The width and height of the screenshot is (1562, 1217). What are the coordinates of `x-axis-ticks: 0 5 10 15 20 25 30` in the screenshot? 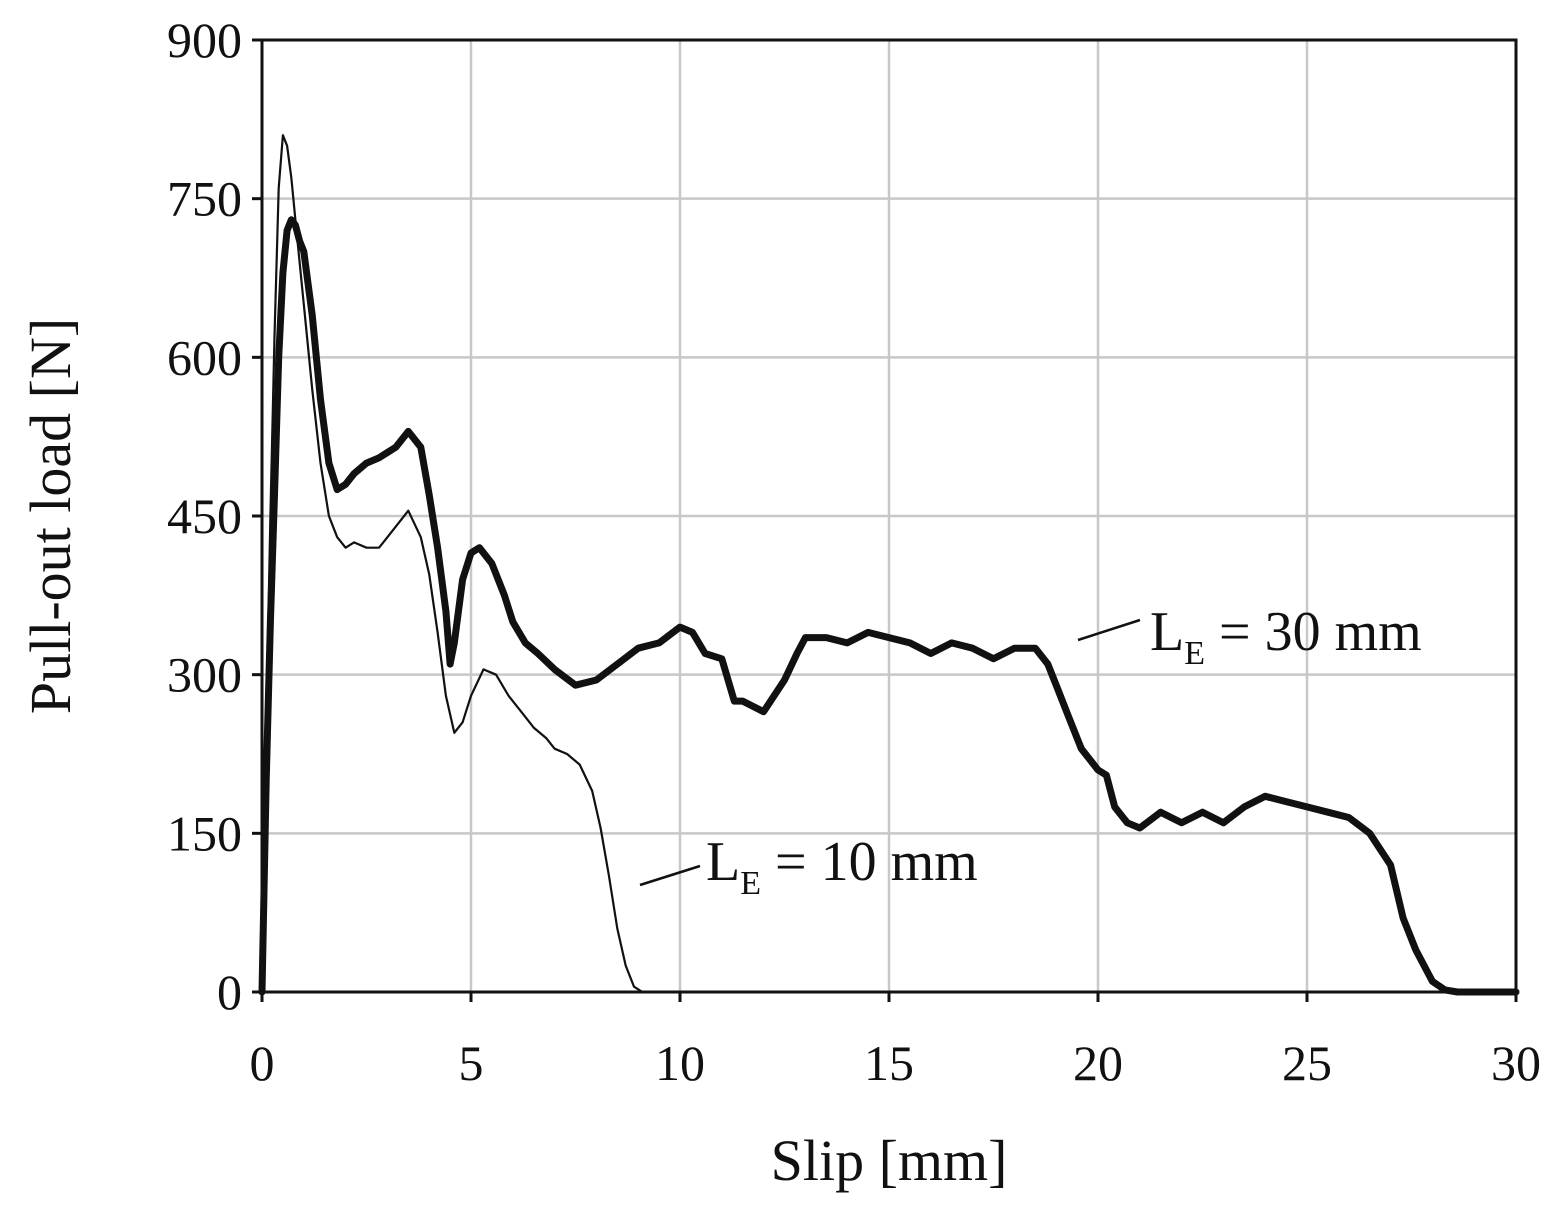 It's located at (895, 1041).